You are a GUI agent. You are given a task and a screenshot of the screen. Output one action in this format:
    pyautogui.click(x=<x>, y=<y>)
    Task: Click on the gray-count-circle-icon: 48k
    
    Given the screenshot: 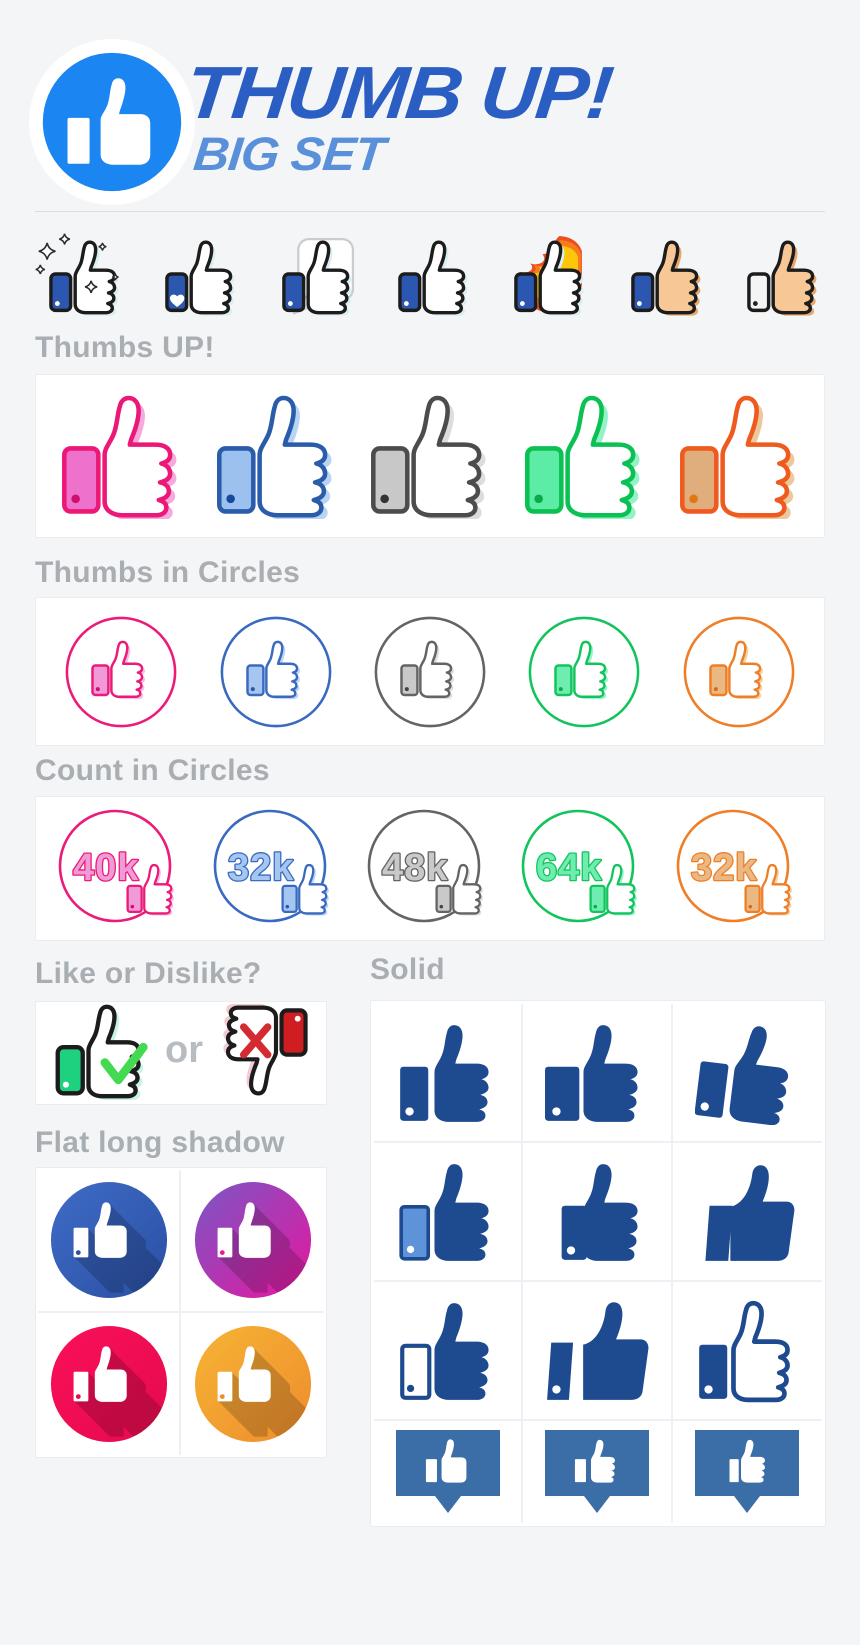 What is the action you would take?
    pyautogui.click(x=425, y=865)
    